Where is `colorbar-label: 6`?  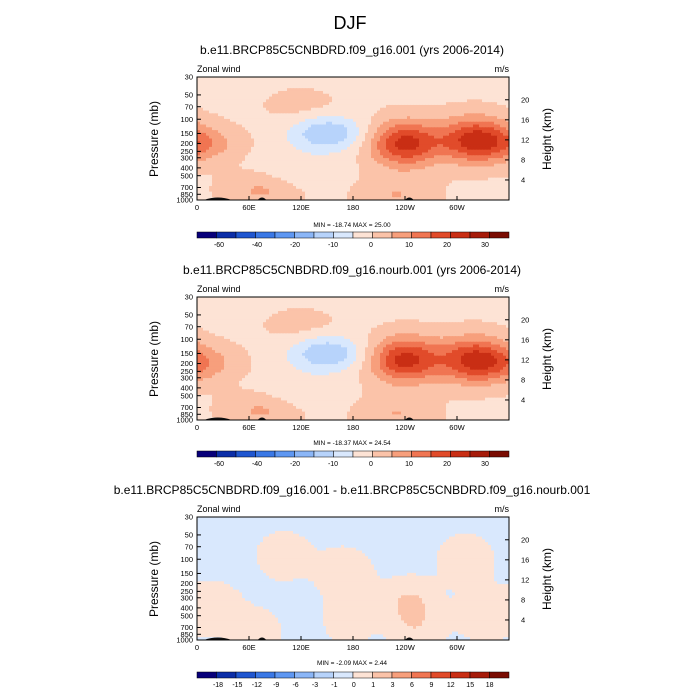 colorbar-label: 6 is located at coordinates (412, 685).